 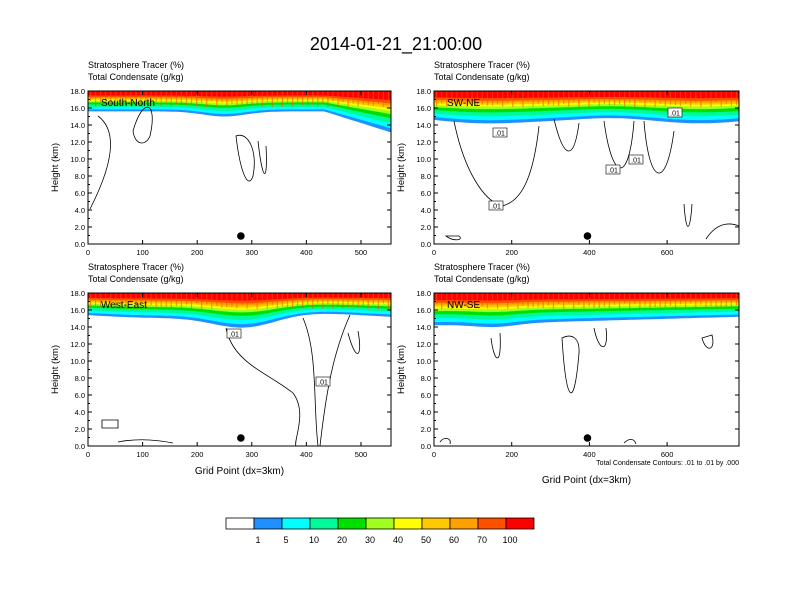 What do you see at coordinates (509, 540) in the screenshot?
I see `colorbar-label: 100` at bounding box center [509, 540].